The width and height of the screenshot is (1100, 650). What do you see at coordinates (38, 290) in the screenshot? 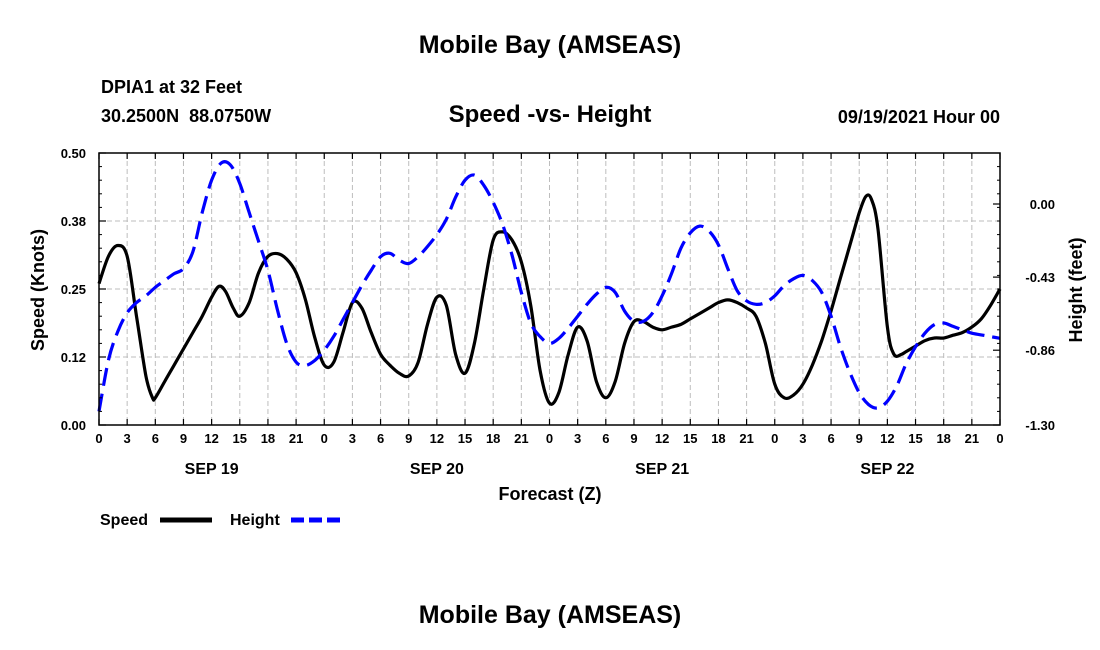
I see `y-axis-left-label: Speed (Knots)` at bounding box center [38, 290].